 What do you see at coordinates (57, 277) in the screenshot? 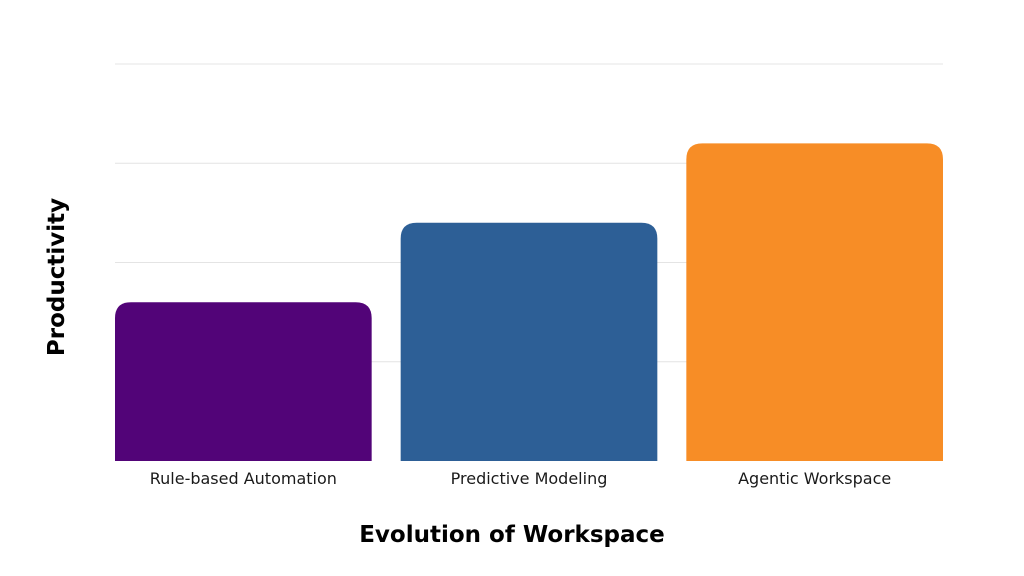
I see `y-axis-title: Productivity` at bounding box center [57, 277].